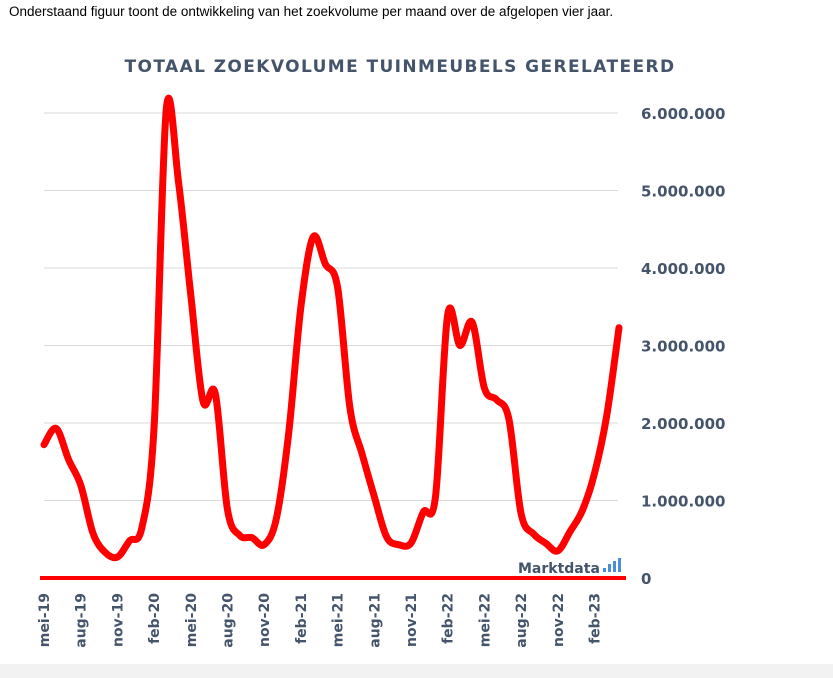 Image resolution: width=833 pixels, height=678 pixels. I want to click on x-tick-label: mei-21, so click(339, 620).